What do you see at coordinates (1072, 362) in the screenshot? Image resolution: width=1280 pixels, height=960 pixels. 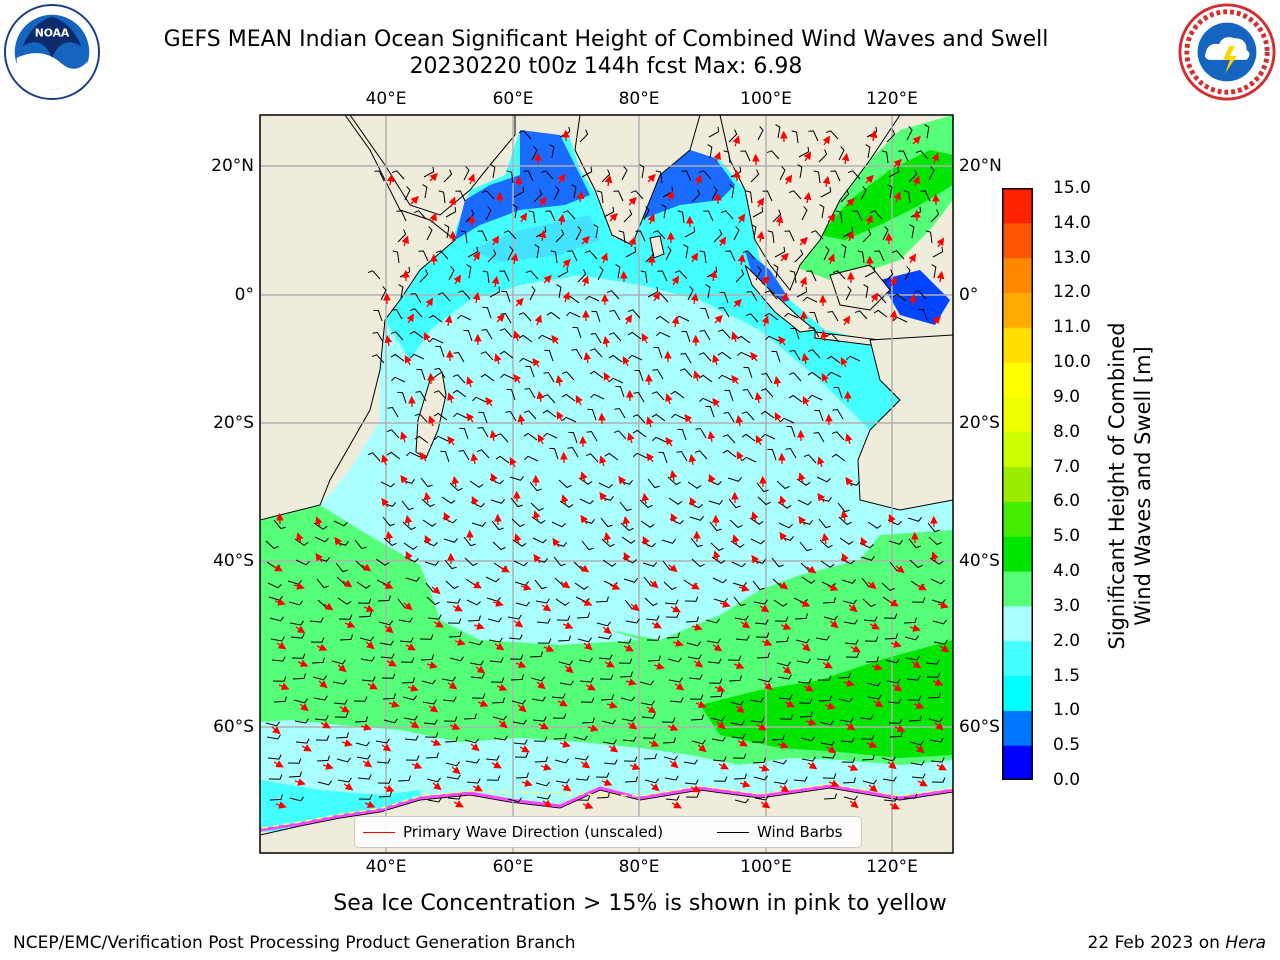 I see `colorbar-tick-label: 10.0` at bounding box center [1072, 362].